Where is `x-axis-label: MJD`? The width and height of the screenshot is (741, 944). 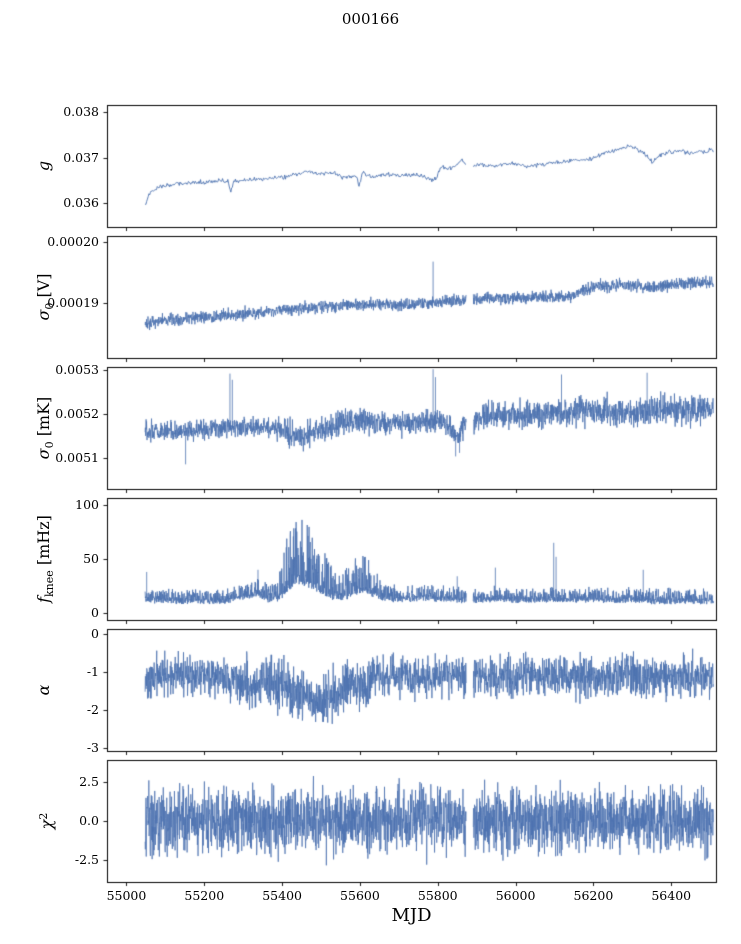 x-axis-label: MJD is located at coordinates (411, 915).